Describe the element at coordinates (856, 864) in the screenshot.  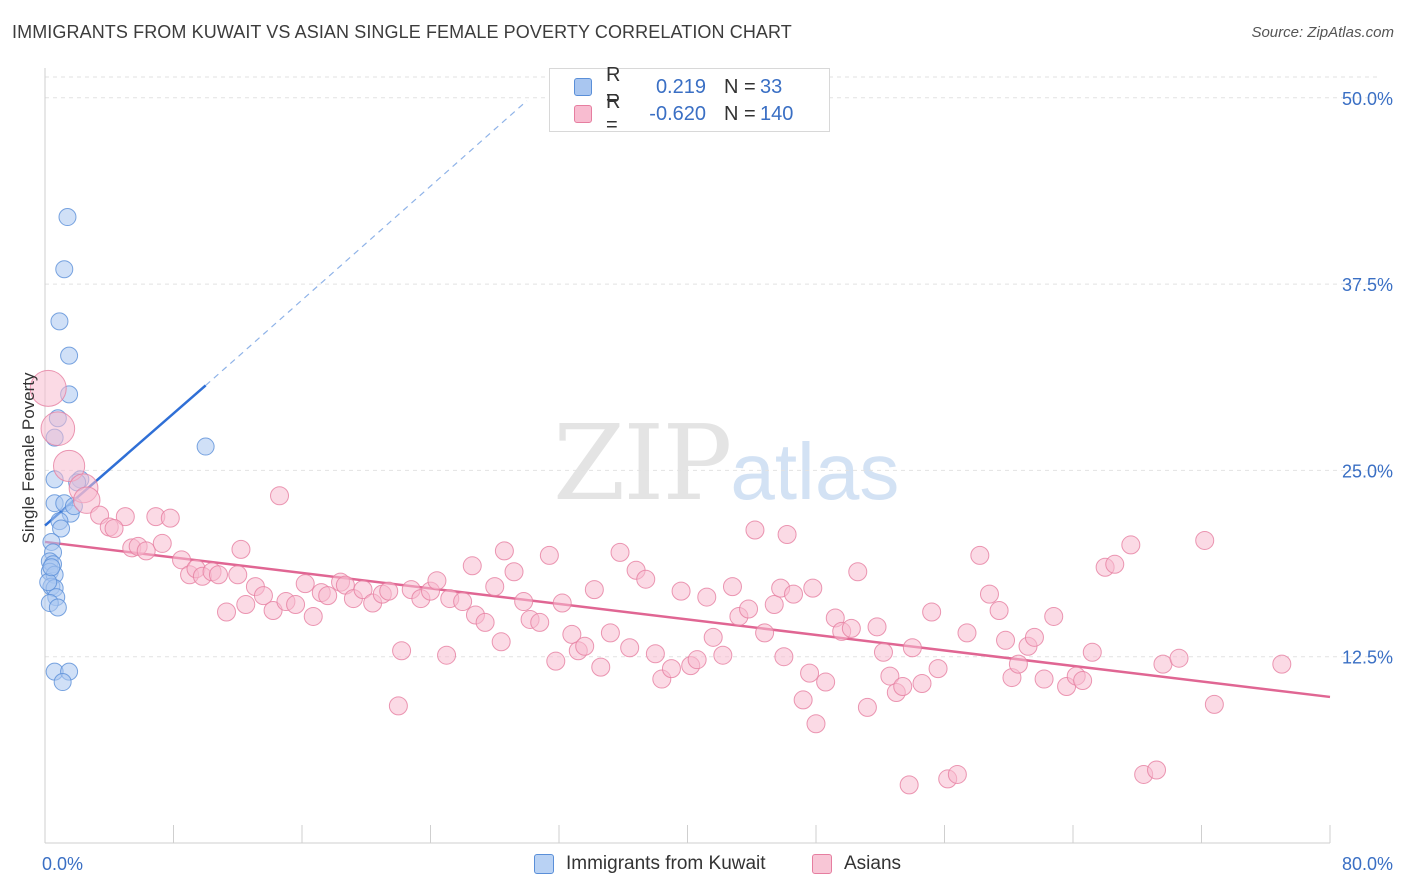
I see `bottom-legend-asians: Asians` at that location.